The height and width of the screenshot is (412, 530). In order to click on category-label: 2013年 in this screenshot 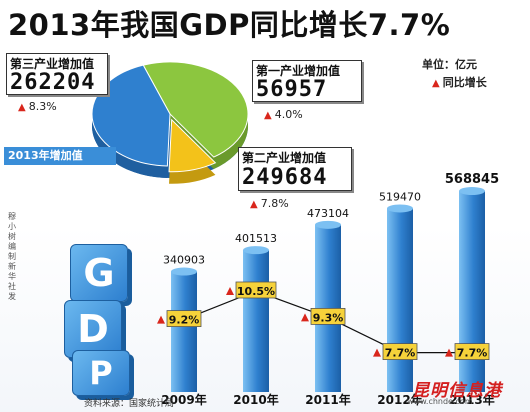, I will do `click(471, 399)`.